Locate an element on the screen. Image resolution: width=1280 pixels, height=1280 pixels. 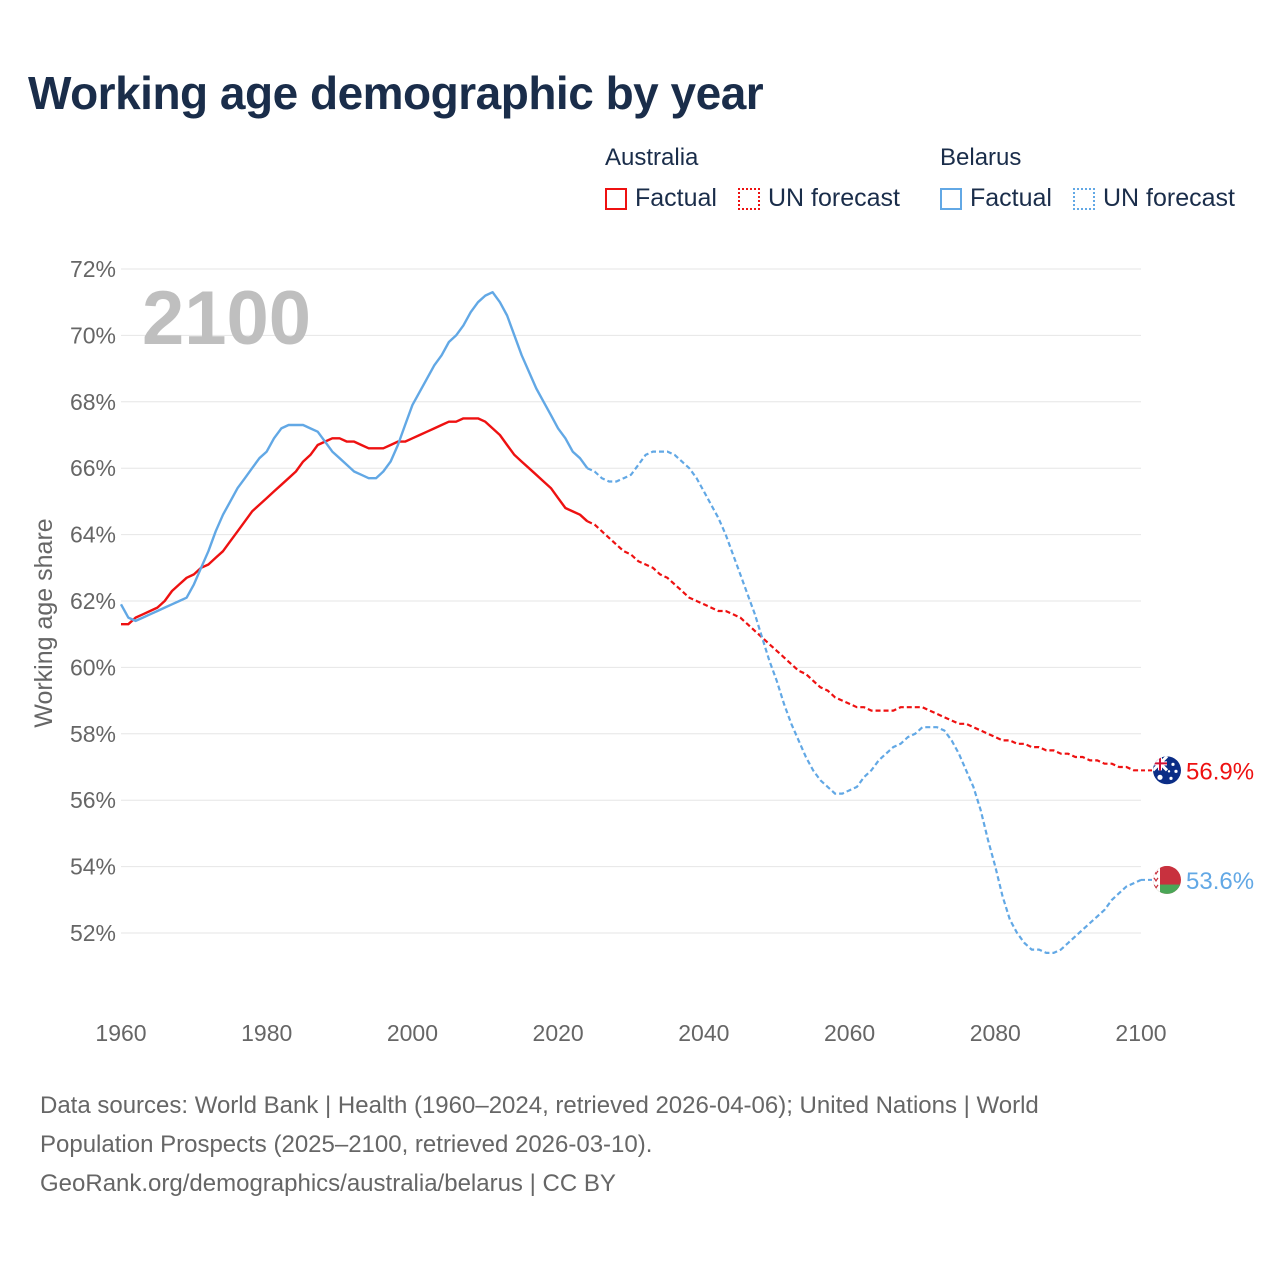
series-line-australia-factual is located at coordinates (355, 521).